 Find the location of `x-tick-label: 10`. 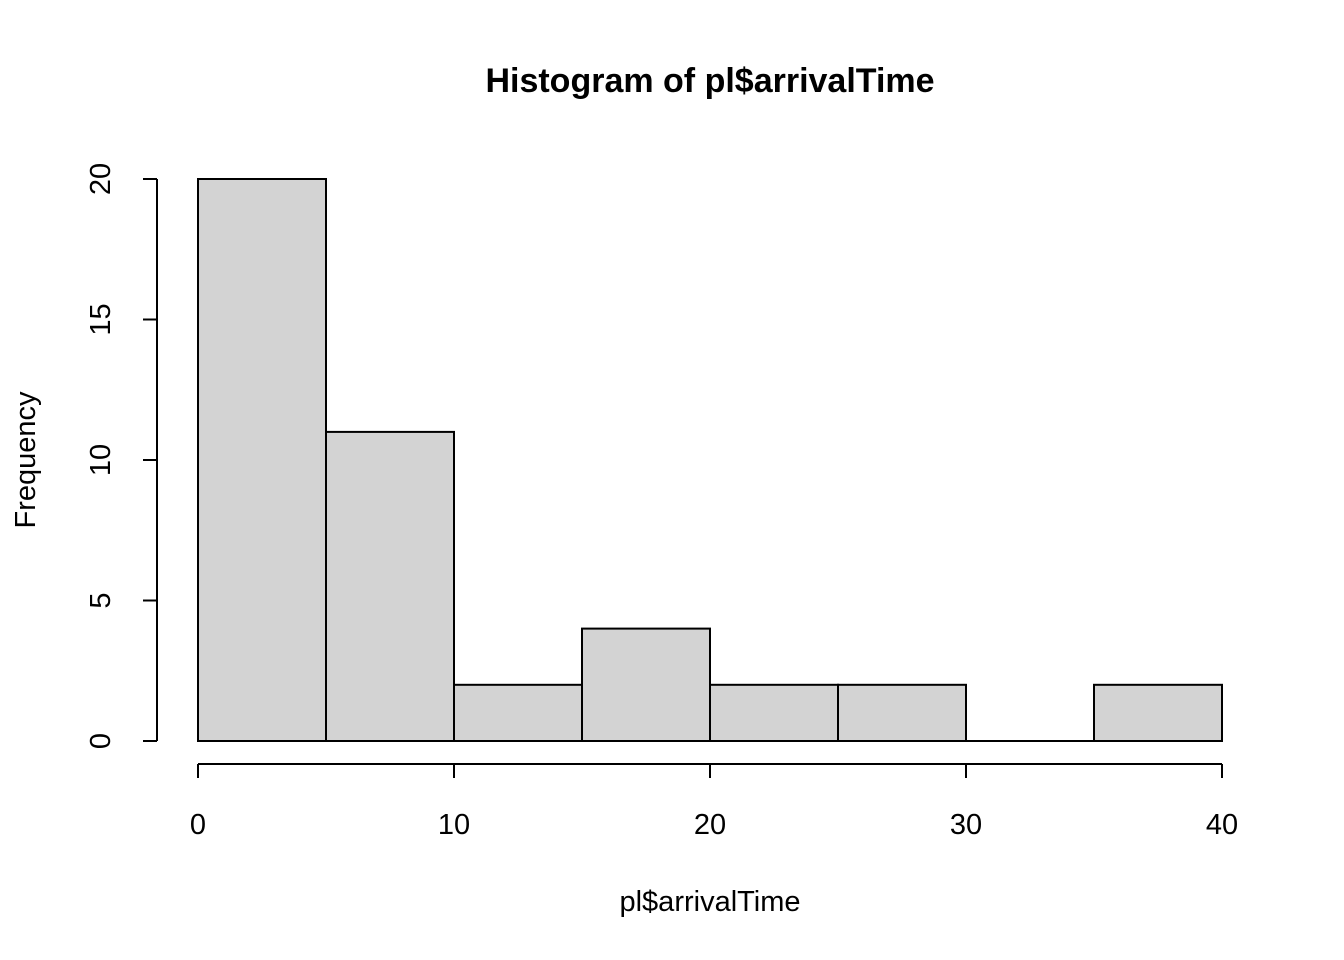

x-tick-label: 10 is located at coordinates (454, 825).